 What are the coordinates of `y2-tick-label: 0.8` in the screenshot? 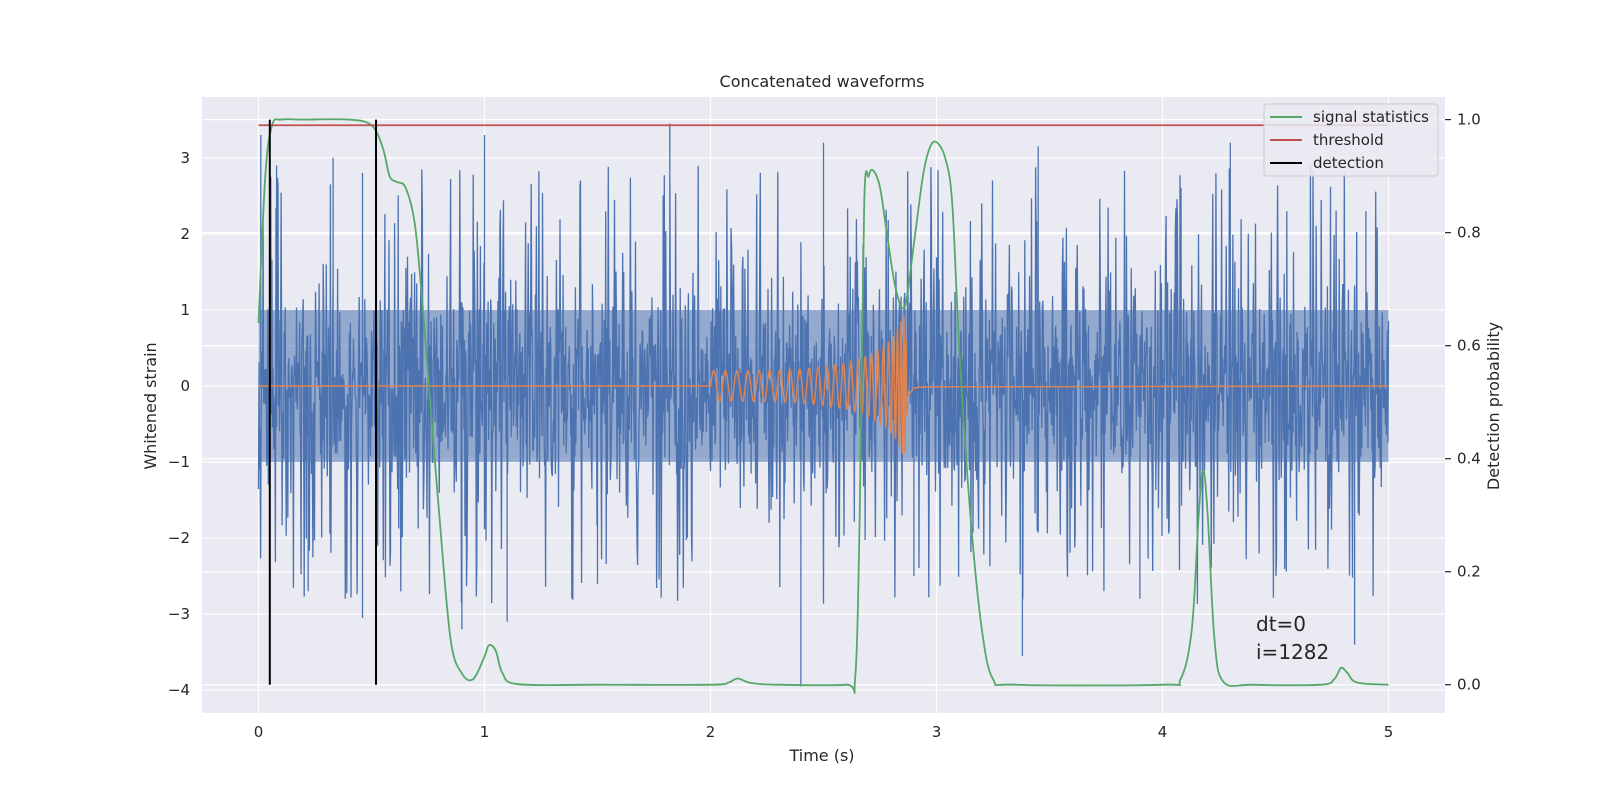 It's located at (1469, 233).